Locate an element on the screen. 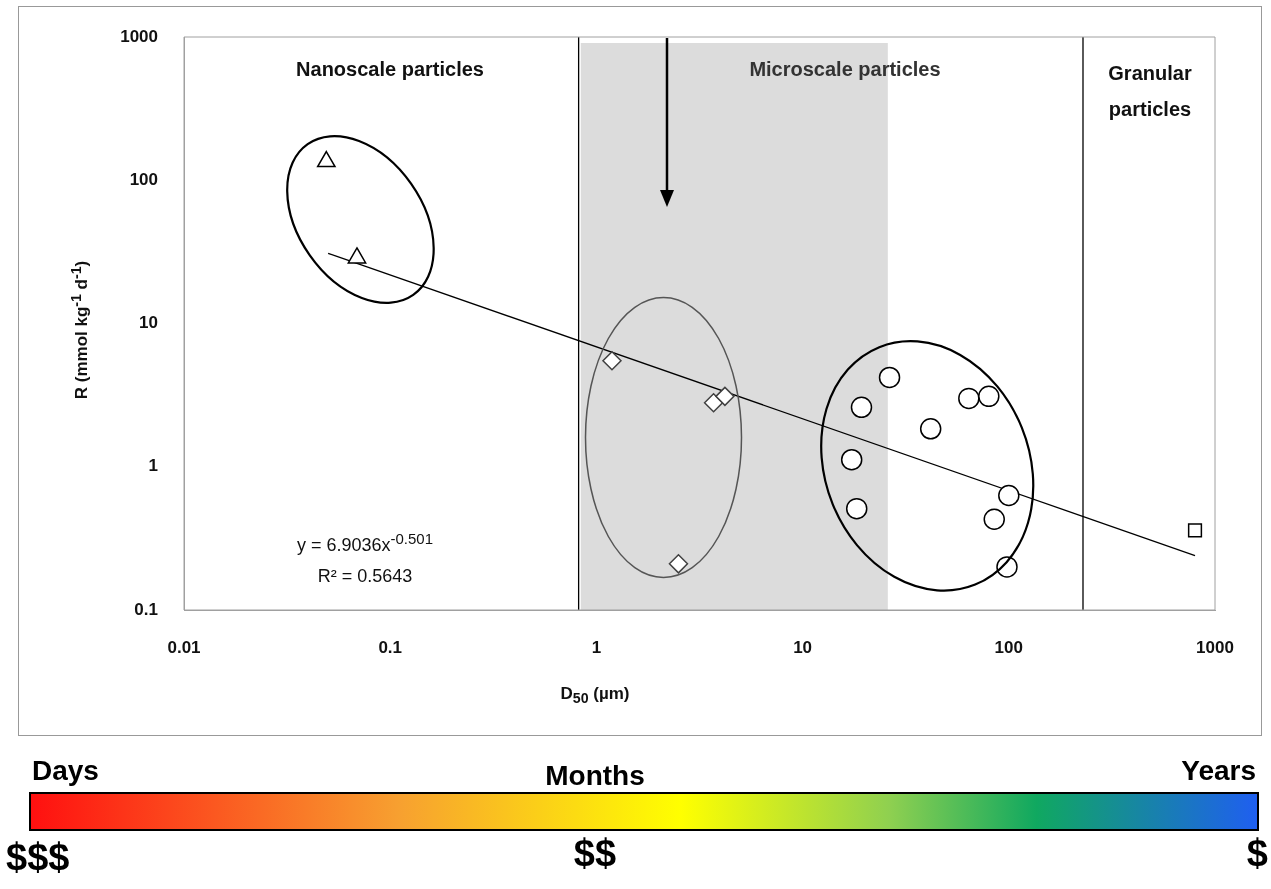 This screenshot has width=1271, height=889. annotation: Granular particles is located at coordinates (1150, 91).